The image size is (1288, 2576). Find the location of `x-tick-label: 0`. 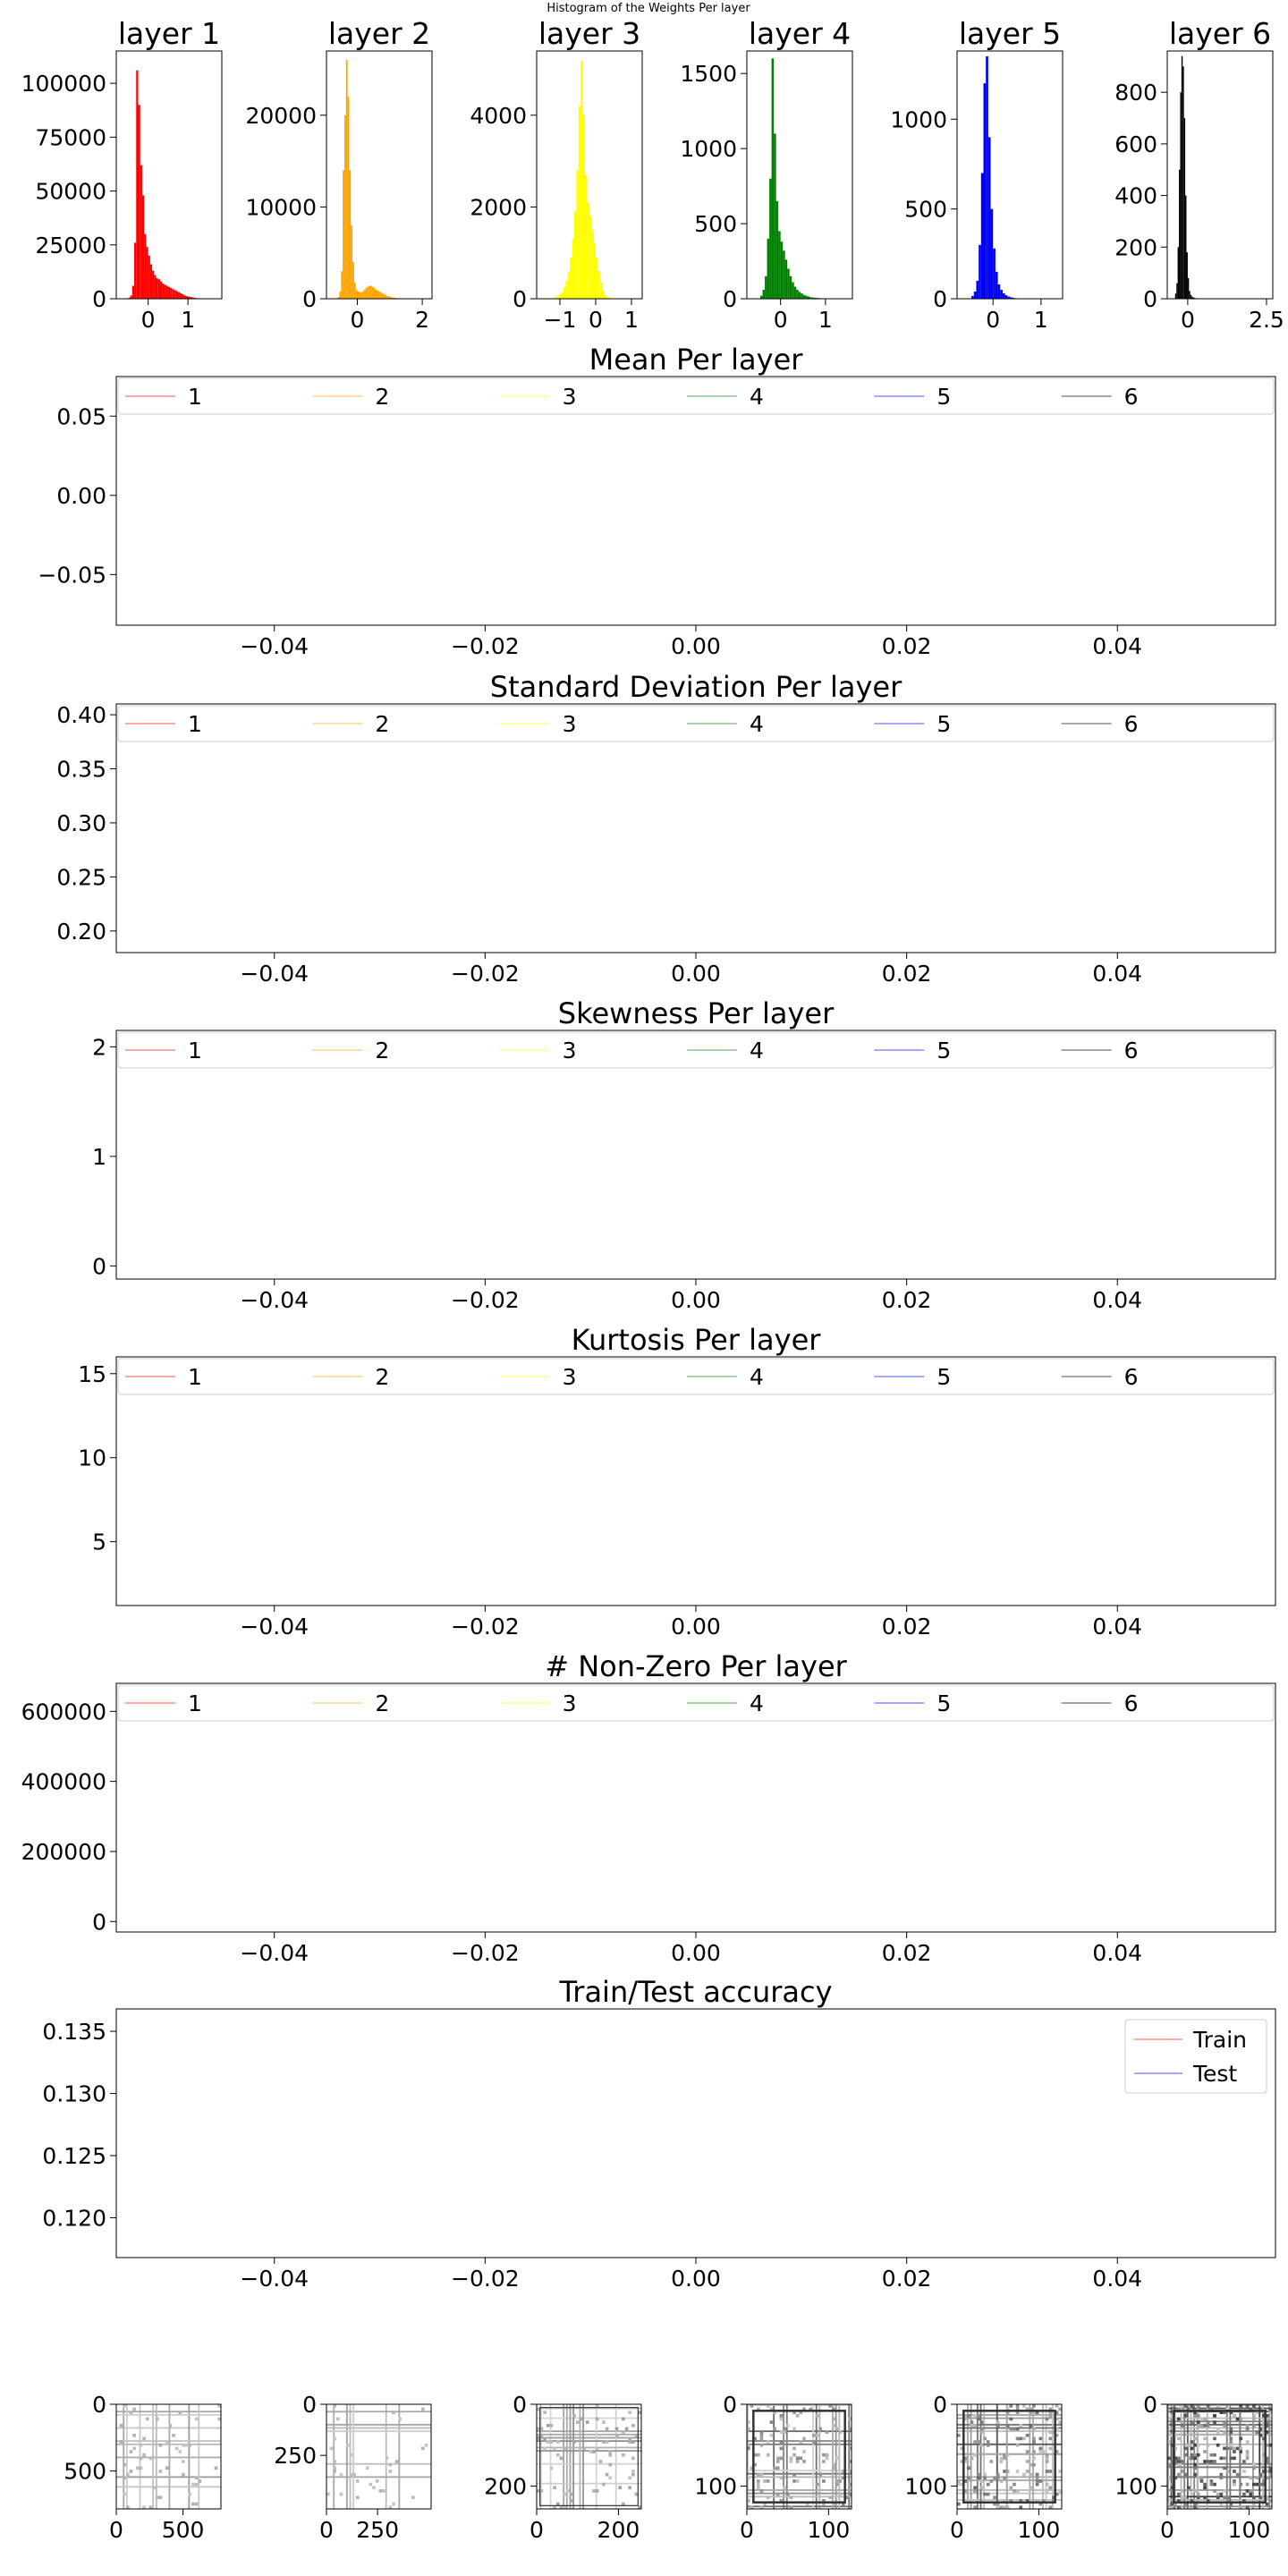

x-tick-label: 0 is located at coordinates (596, 320).